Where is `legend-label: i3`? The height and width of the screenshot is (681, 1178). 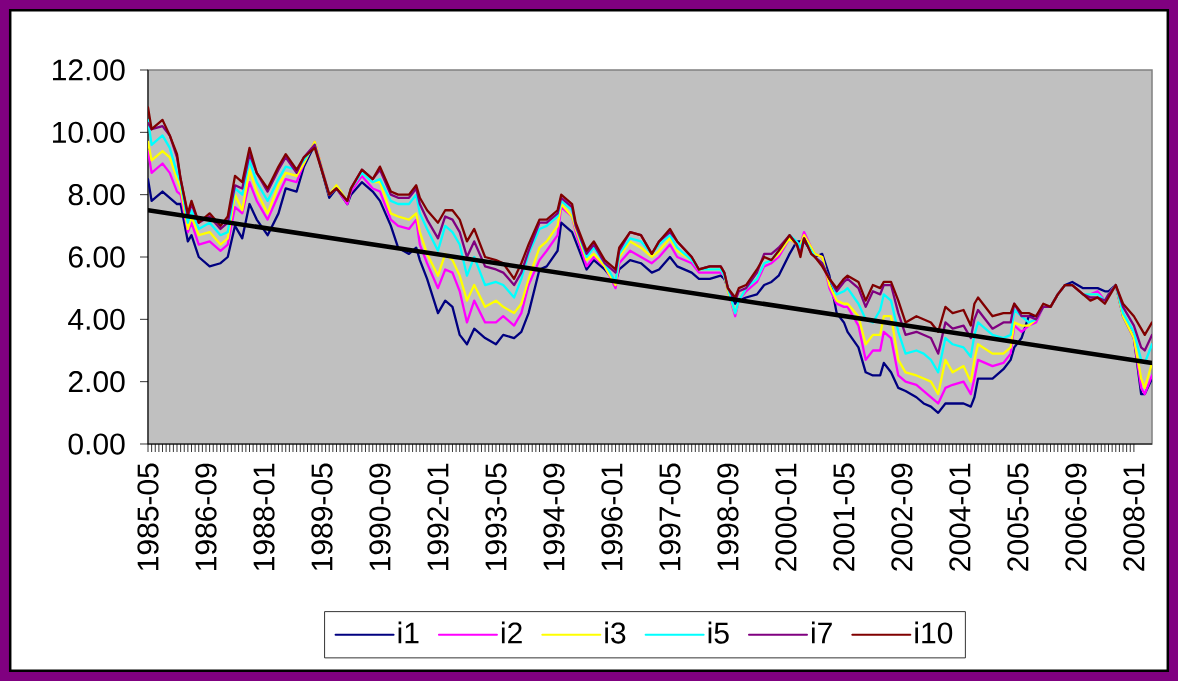 legend-label: i3 is located at coordinates (615, 632).